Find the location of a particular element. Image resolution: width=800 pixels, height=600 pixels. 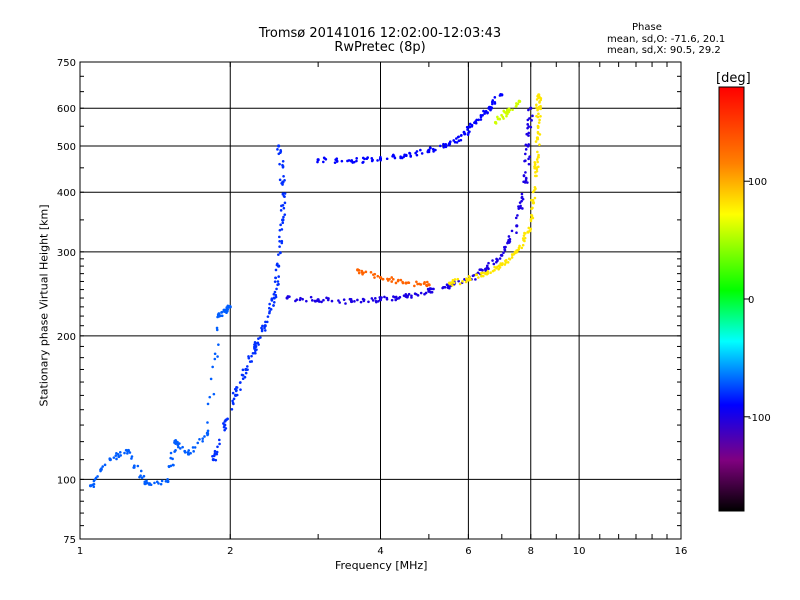

x-tick-label: 10 is located at coordinates (579, 551).